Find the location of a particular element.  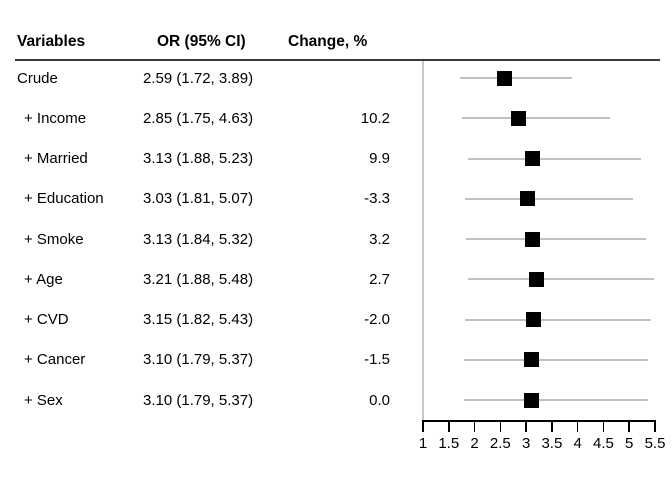

row-or-ci-value: 3.13 (1.88, 5.23) is located at coordinates (198, 158).